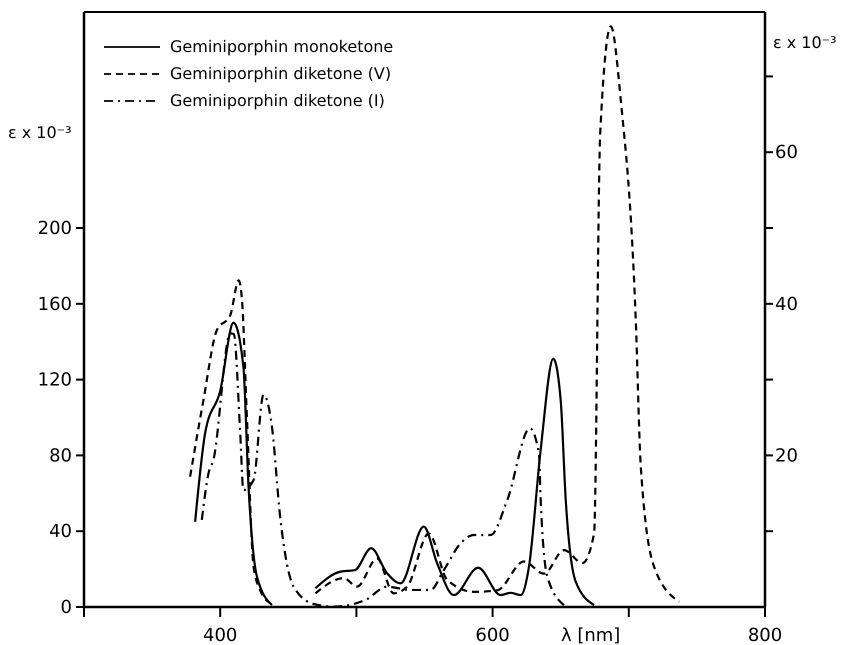  Describe the element at coordinates (765, 635) in the screenshot. I see `x-tick-label: 800` at that location.